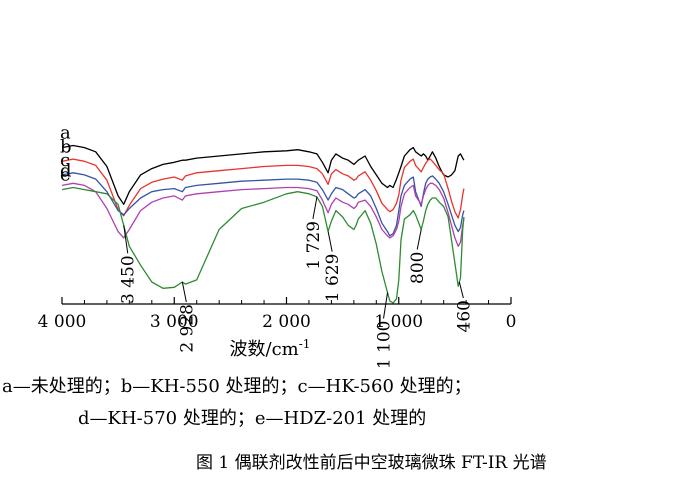 This screenshot has height=477, width=700. I want to click on x-tick-label: 3 000, so click(174, 322).